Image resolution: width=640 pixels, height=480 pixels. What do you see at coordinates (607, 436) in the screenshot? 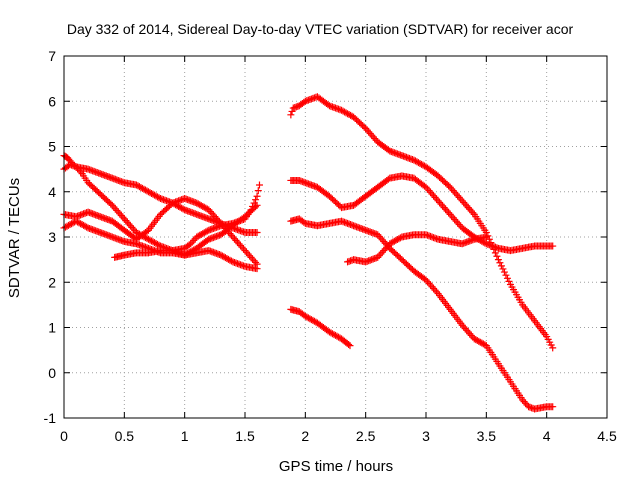
I see `x-tick-label: 4.5` at bounding box center [607, 436].